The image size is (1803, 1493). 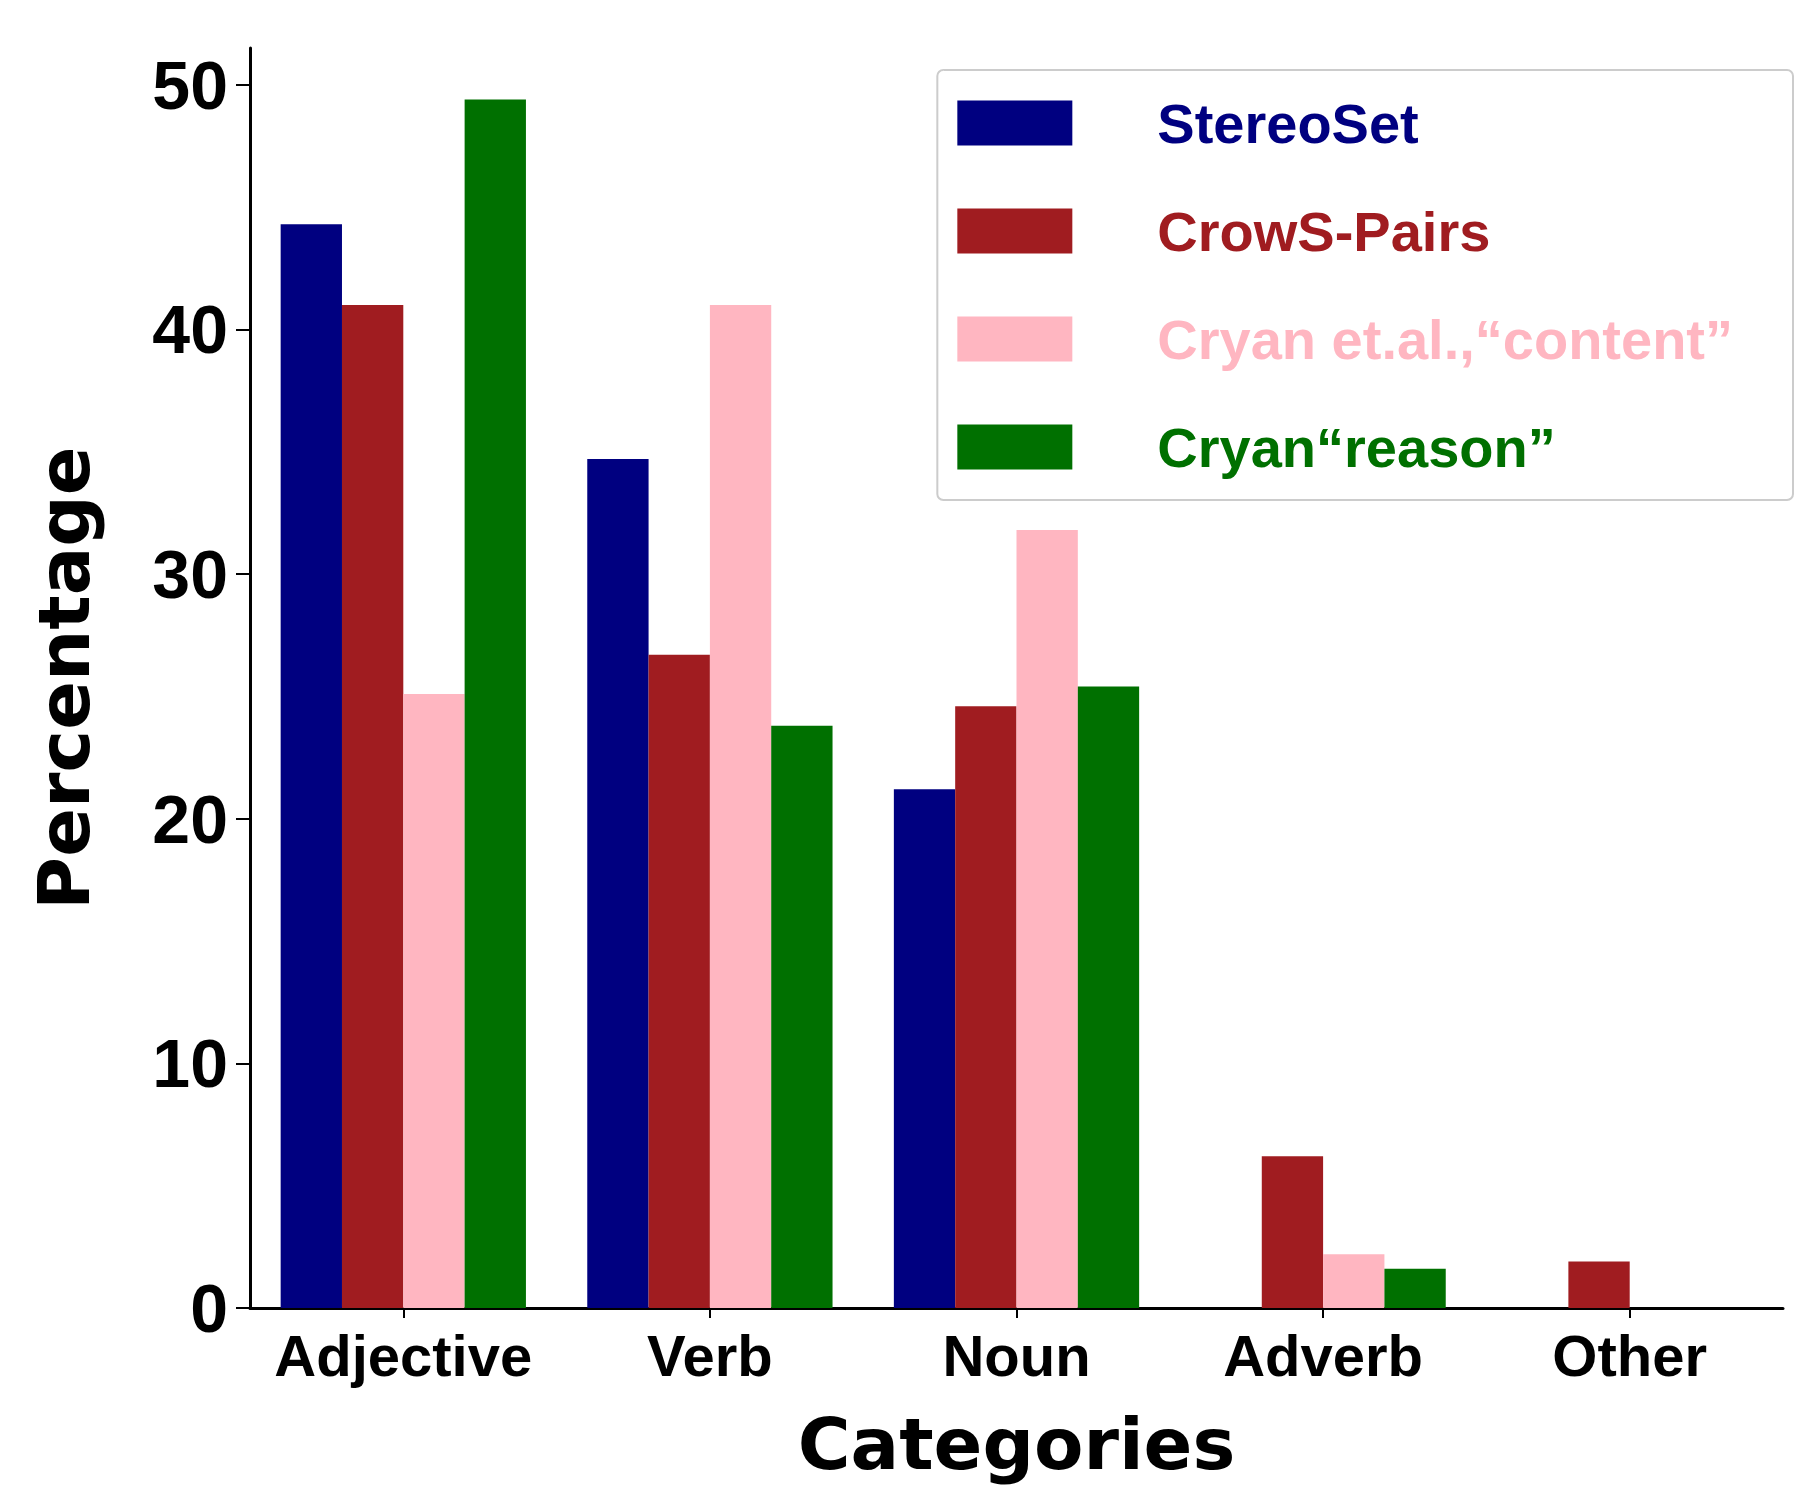 I want to click on y-tick-label: 30, so click(x=190, y=574).